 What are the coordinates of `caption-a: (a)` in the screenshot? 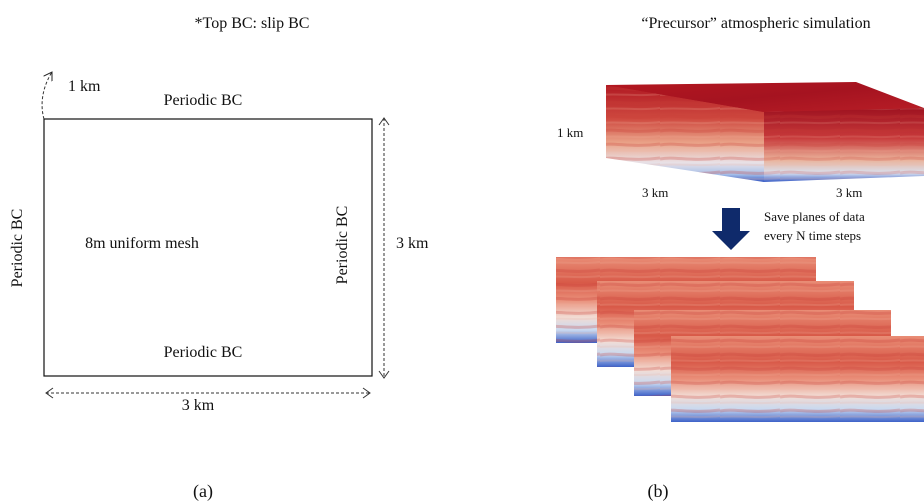 It's located at (203, 491).